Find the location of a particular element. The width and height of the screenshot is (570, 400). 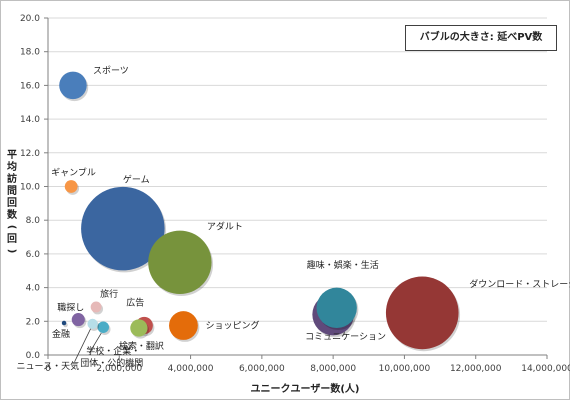

y-axis-title-char: 平 is located at coordinates (12, 155).